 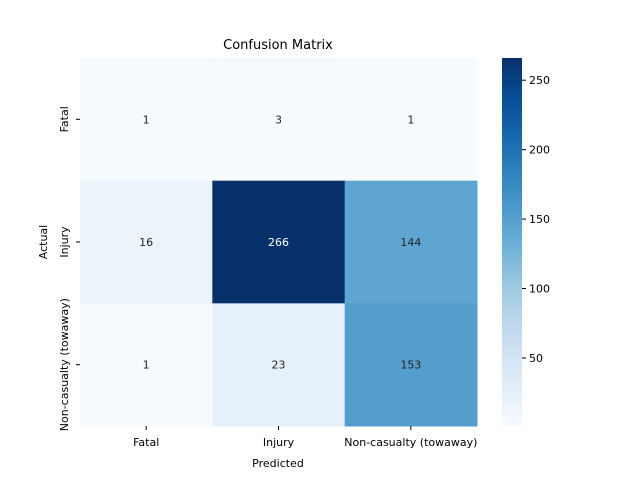 I want to click on x-axis-ticks: Fatal Injury Non-casualty (towaway), so click(x=305, y=437).